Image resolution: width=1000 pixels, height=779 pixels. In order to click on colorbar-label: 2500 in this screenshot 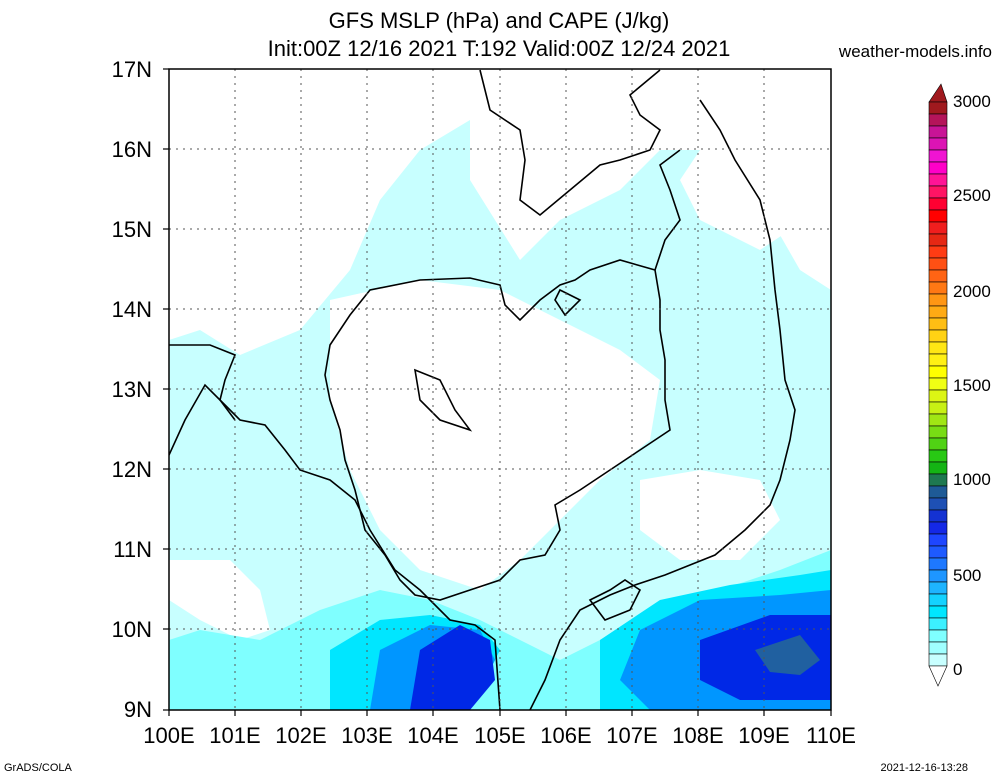, I will do `click(972, 195)`.